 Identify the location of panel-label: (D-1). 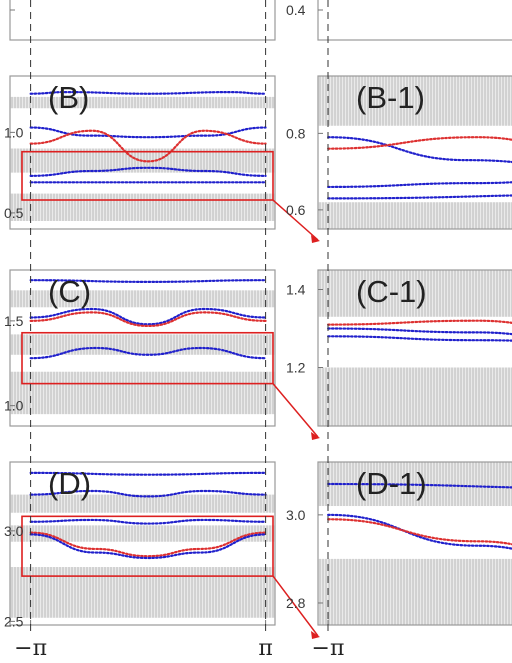
(391, 483).